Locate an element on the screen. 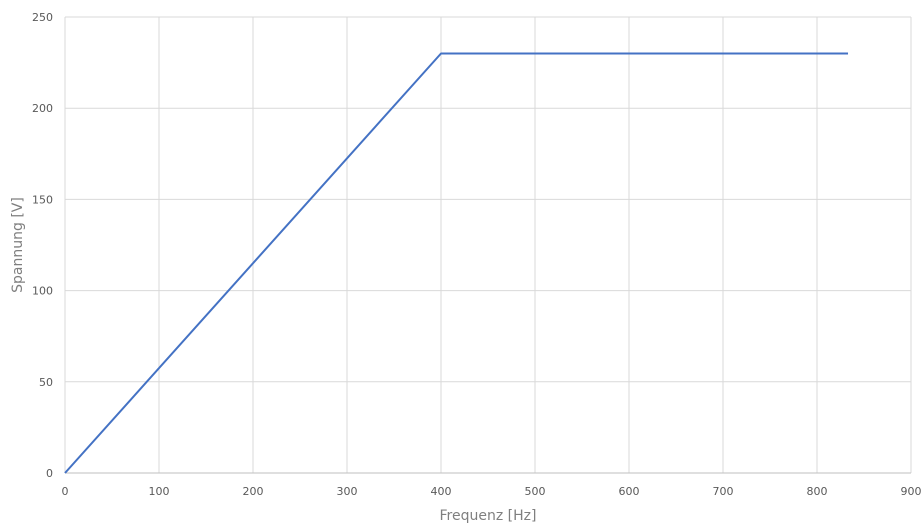 Image resolution: width=923 pixels, height=527 pixels. x-tick-label: 800 is located at coordinates (817, 491).